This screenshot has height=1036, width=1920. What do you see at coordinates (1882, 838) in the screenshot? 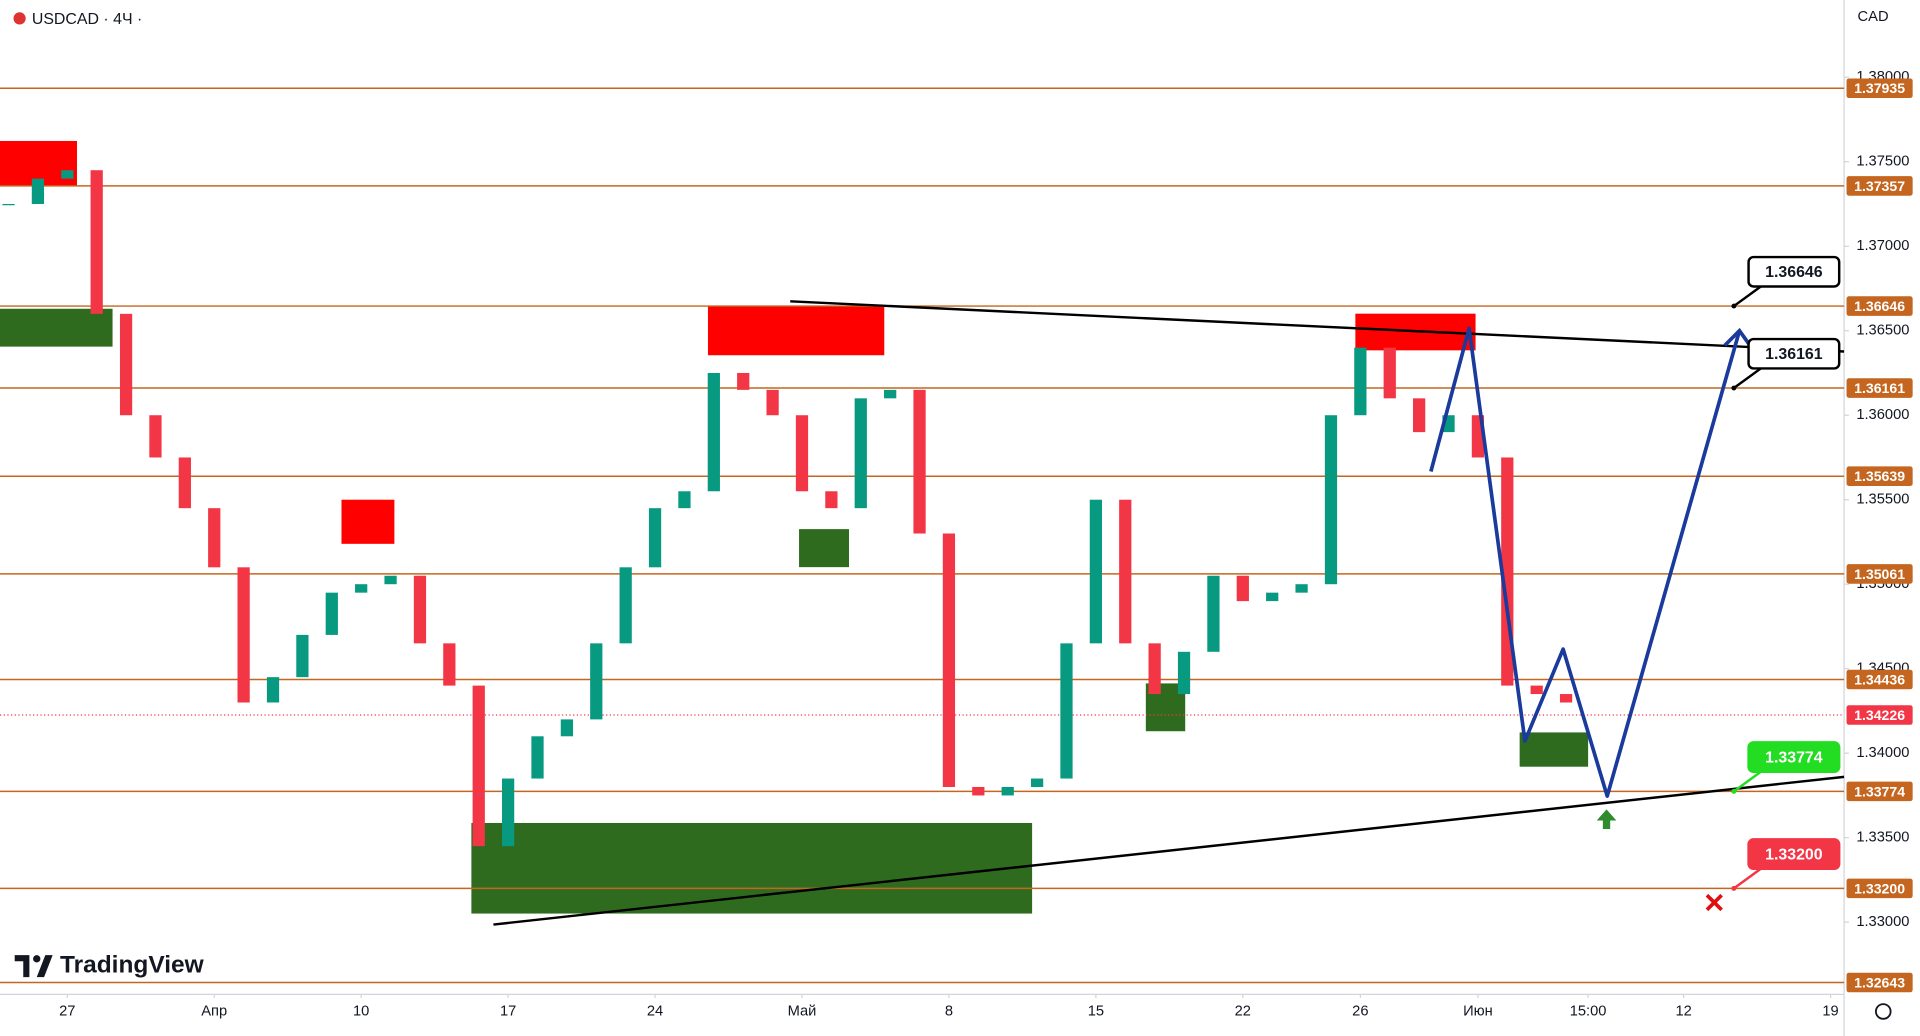
I see `y-tick-label: 1.33500` at bounding box center [1882, 838].